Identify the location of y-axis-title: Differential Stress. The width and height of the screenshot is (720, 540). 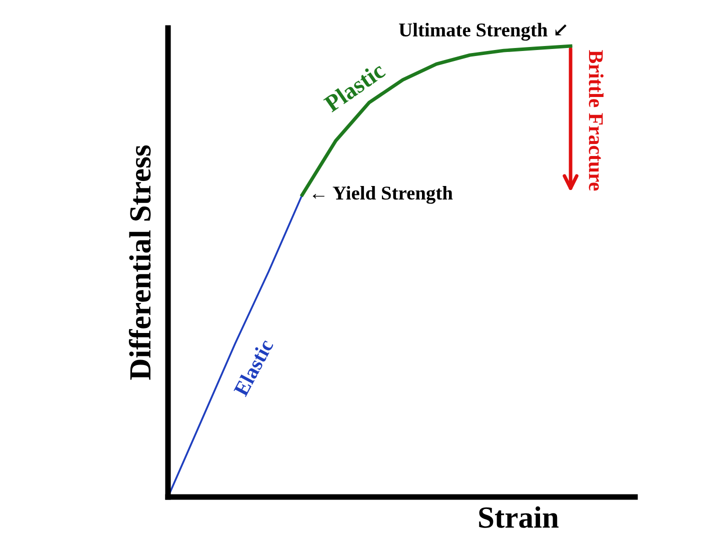
(139, 262).